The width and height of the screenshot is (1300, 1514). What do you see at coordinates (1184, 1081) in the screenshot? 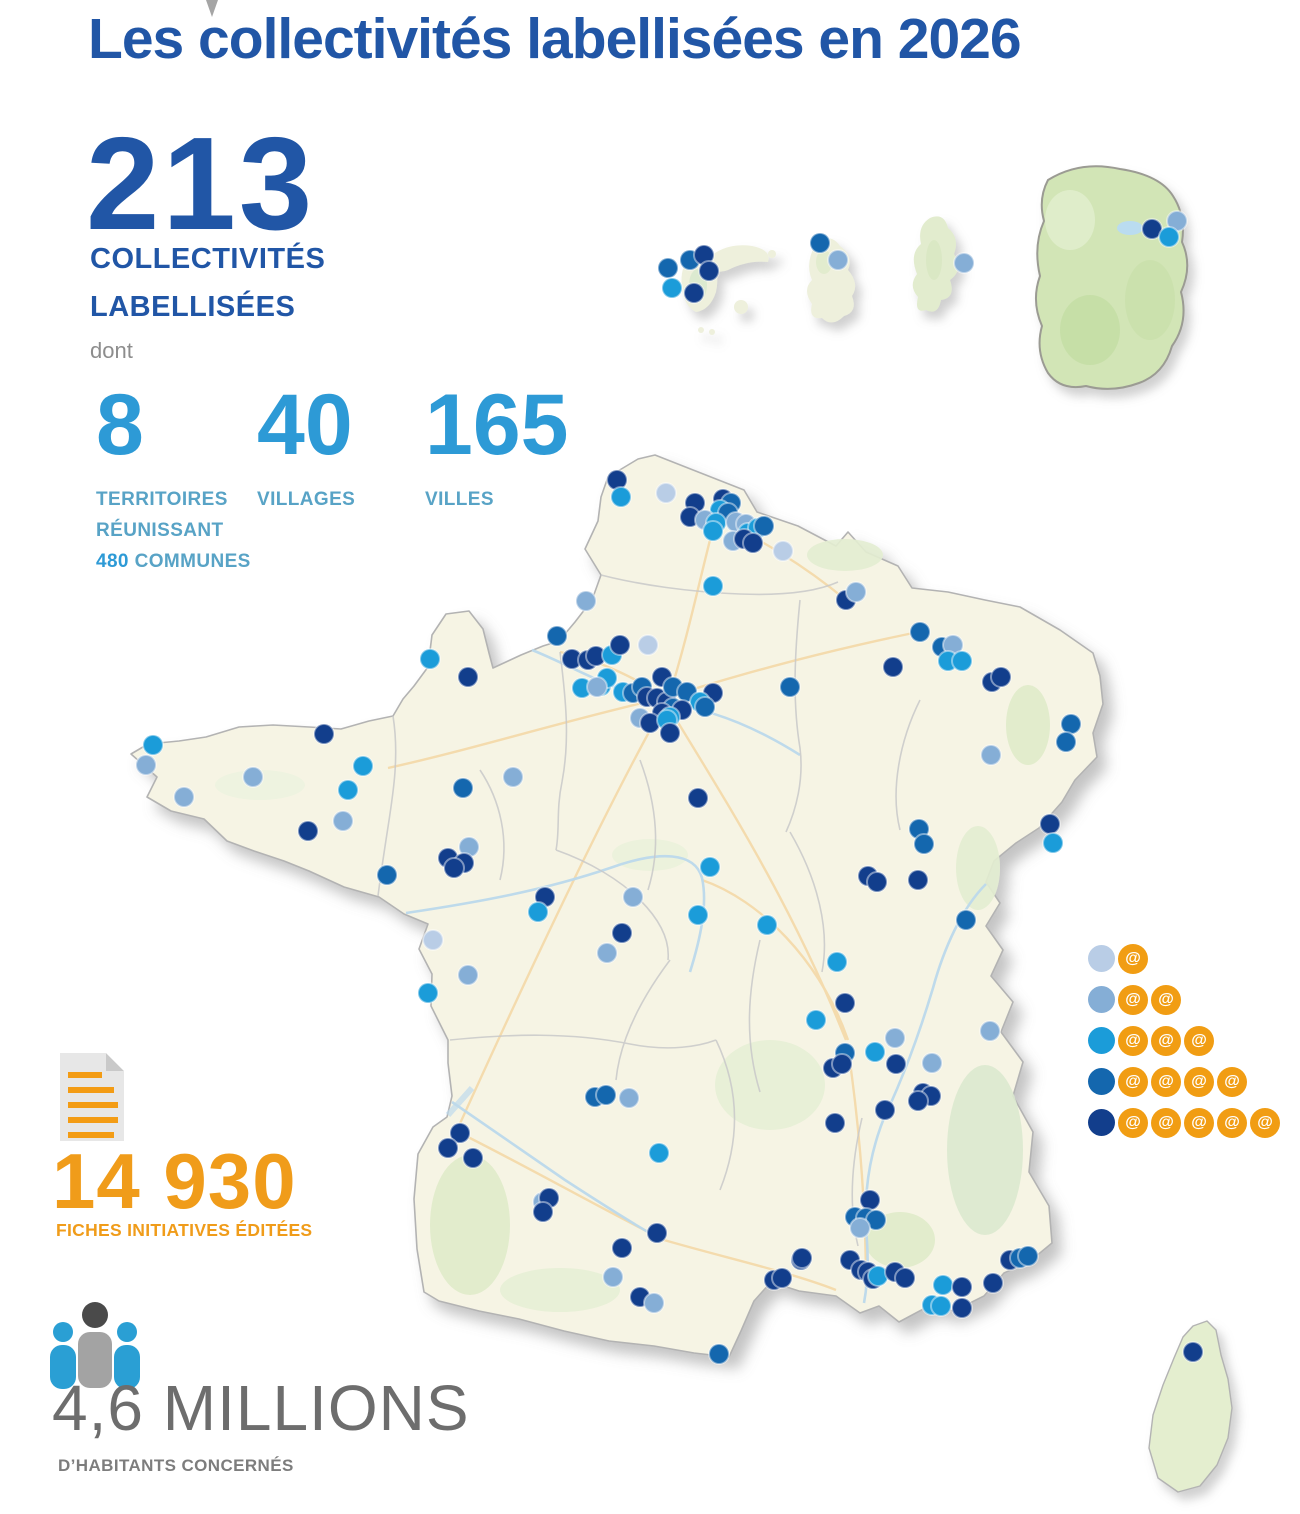
I see `legend-row-4: @ @ @ @` at bounding box center [1184, 1081].